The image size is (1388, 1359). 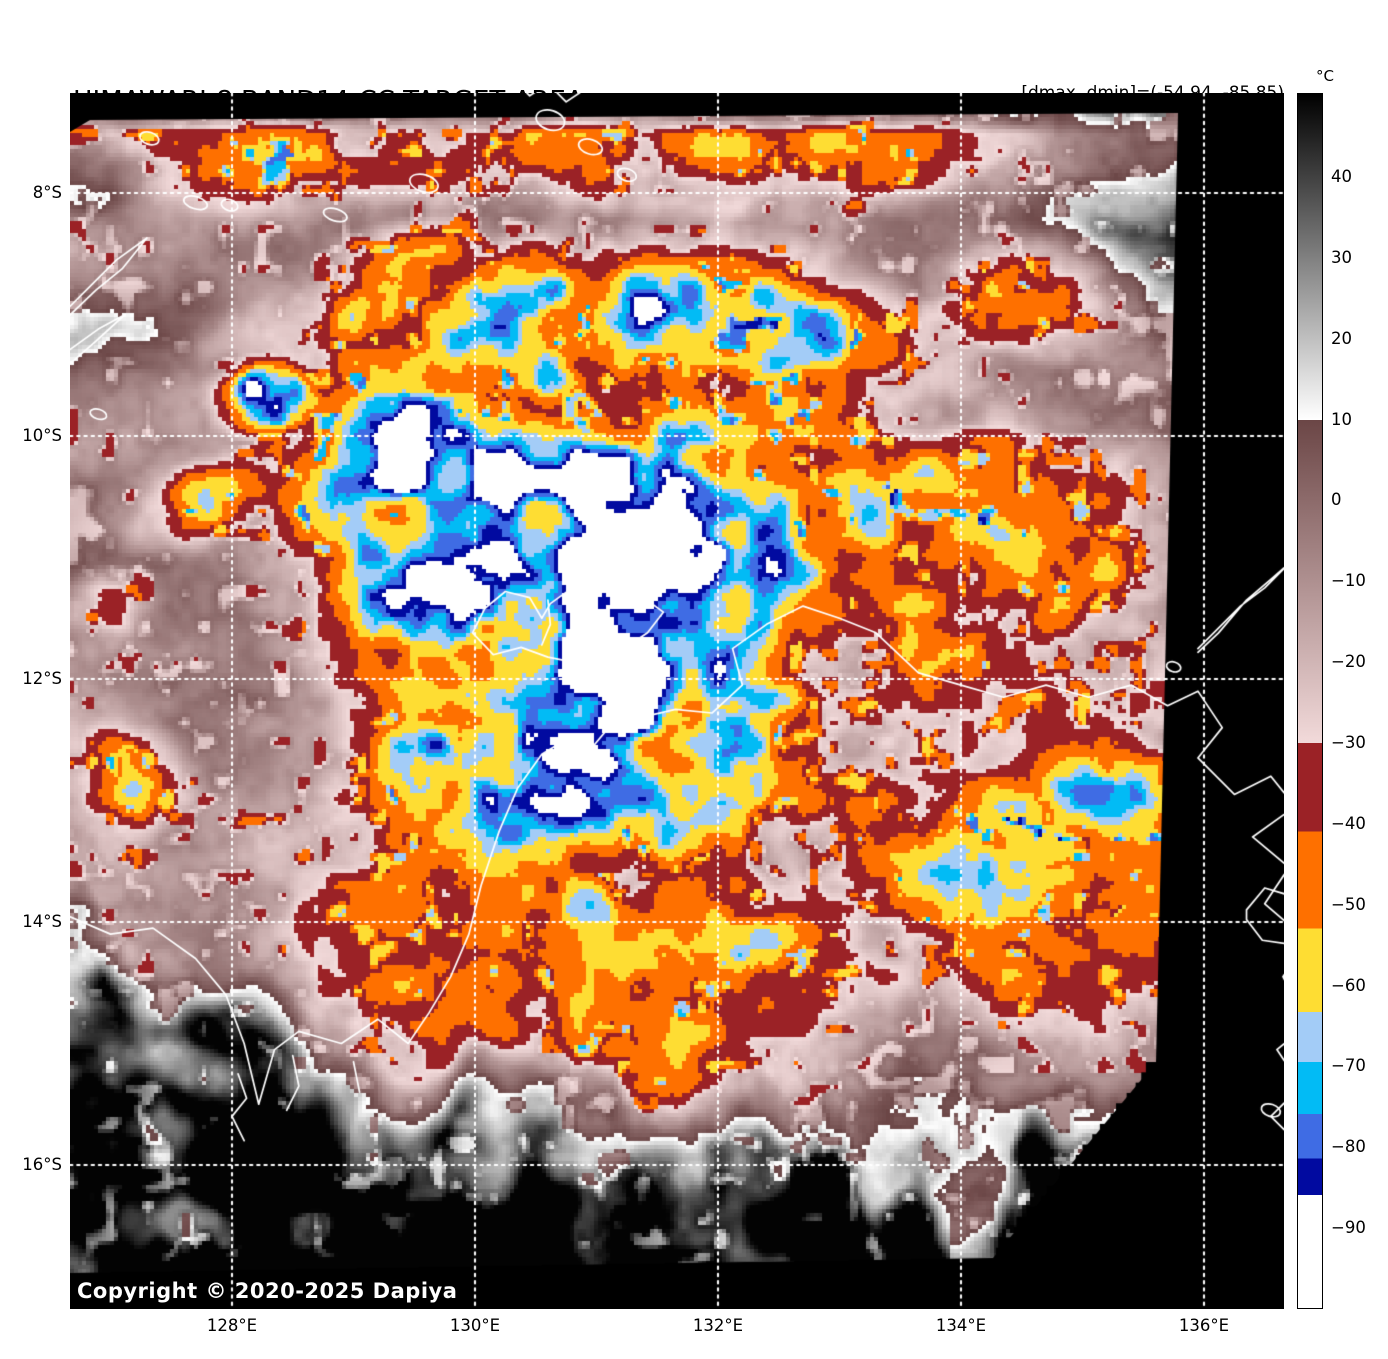 I want to click on colorbar-tick-label: −40, so click(x=1348, y=823).